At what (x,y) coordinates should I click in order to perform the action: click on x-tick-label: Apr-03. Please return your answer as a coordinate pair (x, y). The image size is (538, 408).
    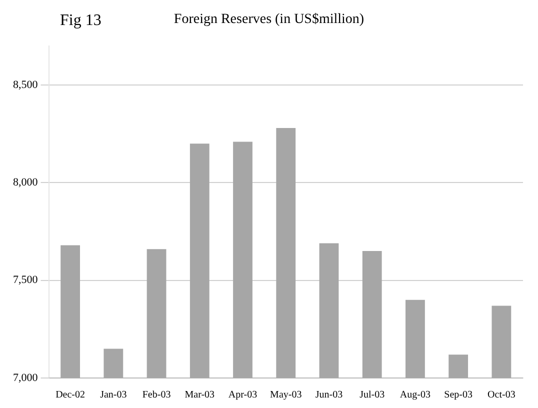
    Looking at the image, I should click on (243, 395).